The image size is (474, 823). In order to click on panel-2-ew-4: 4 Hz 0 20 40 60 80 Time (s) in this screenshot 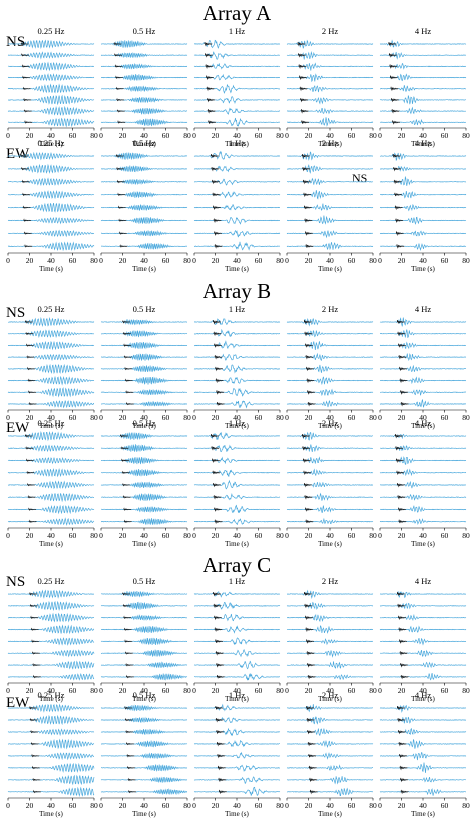, I will do `click(424, 754)`.